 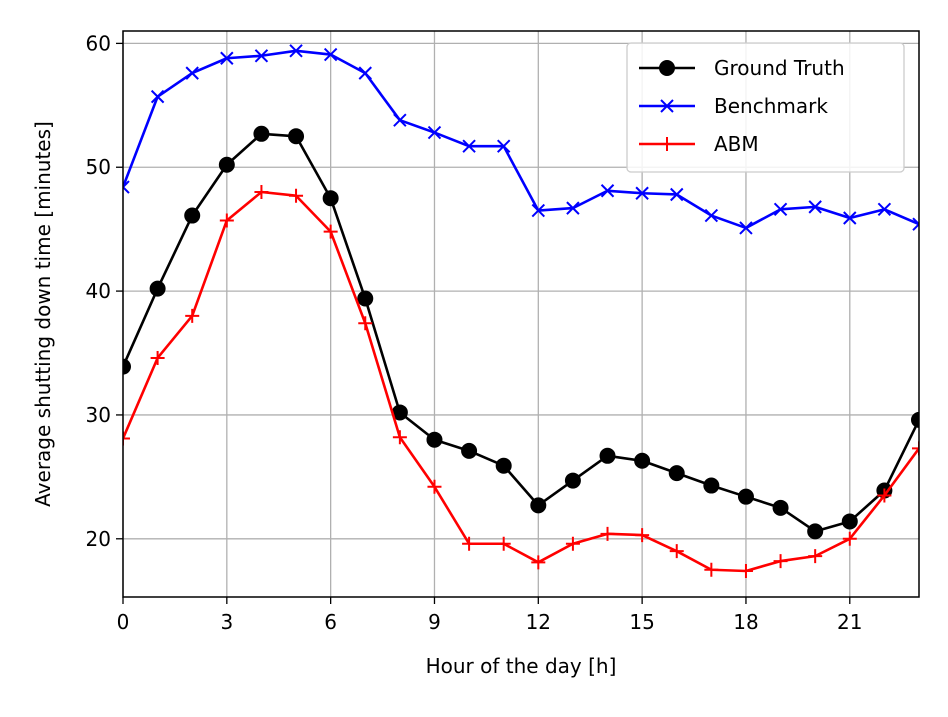 I want to click on x-tick-label: 9, so click(x=434, y=622).